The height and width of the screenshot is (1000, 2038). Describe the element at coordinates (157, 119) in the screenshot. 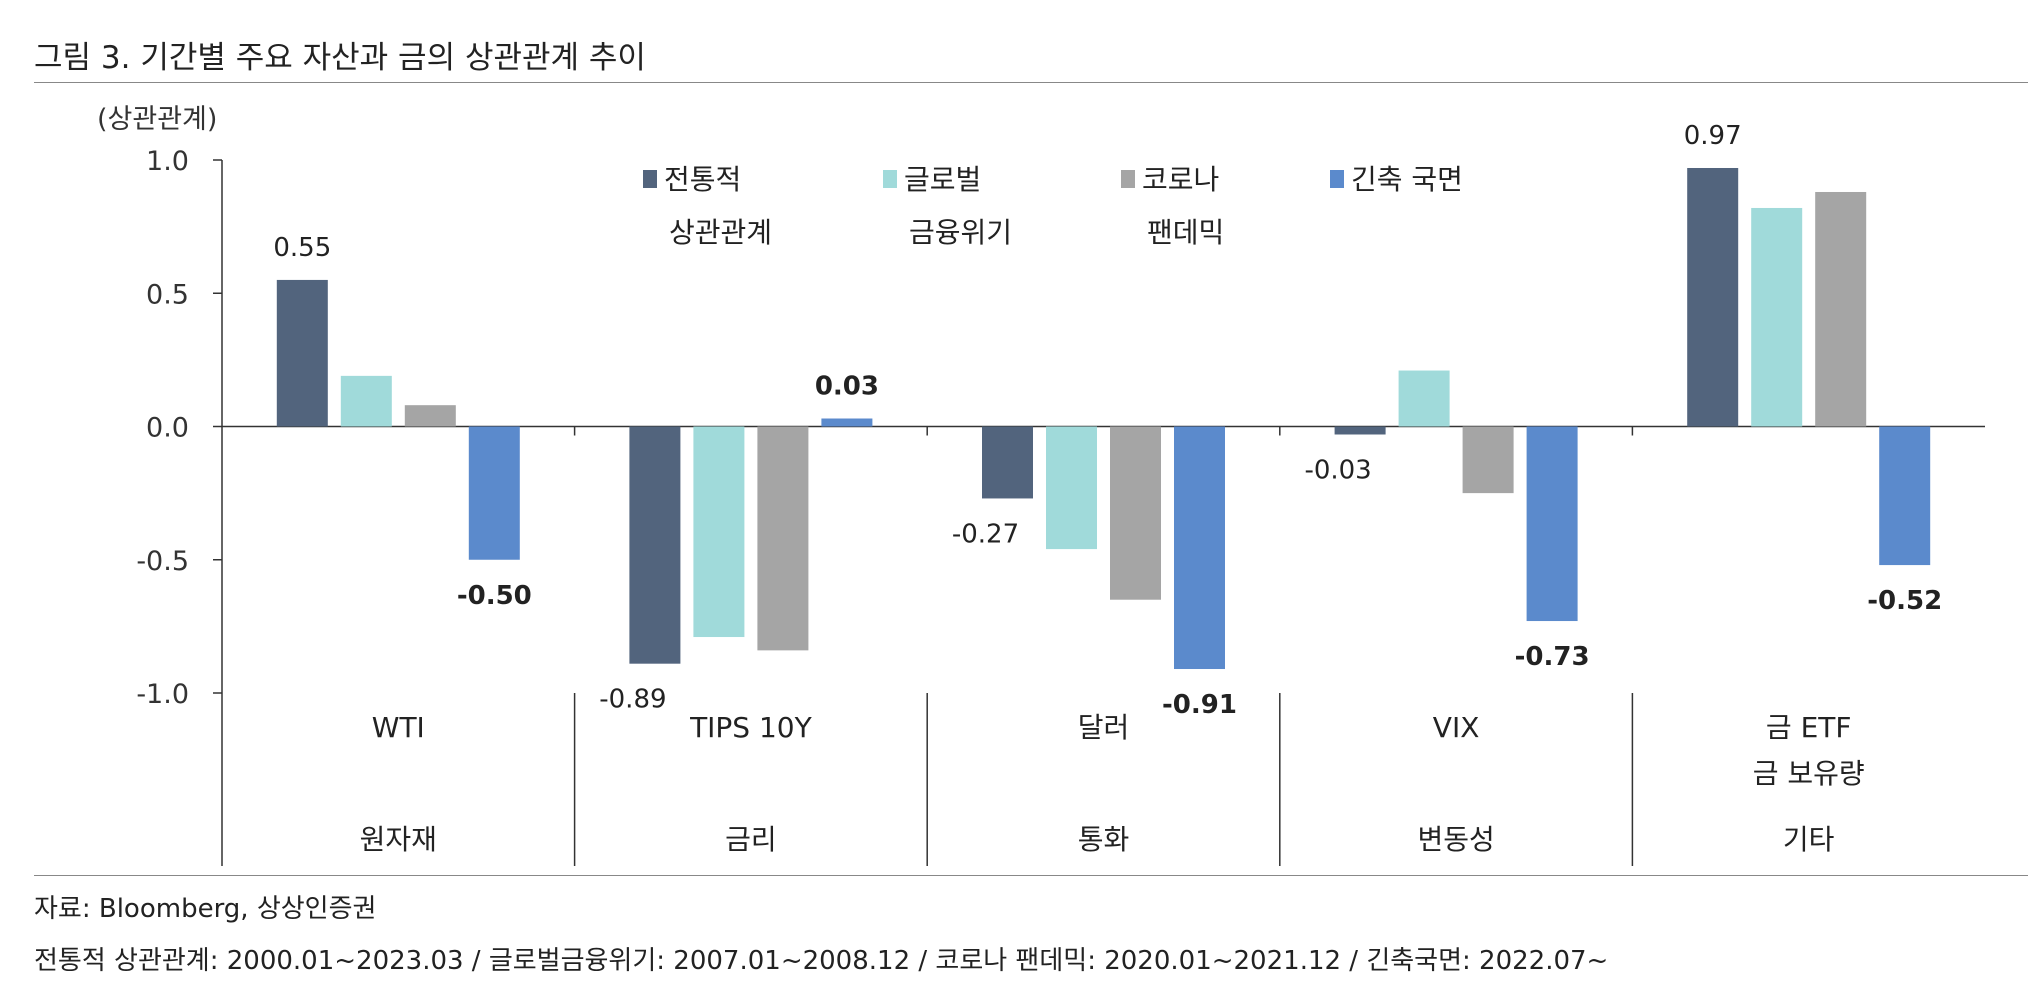

I see `y-axis-title: (상관관계)` at that location.